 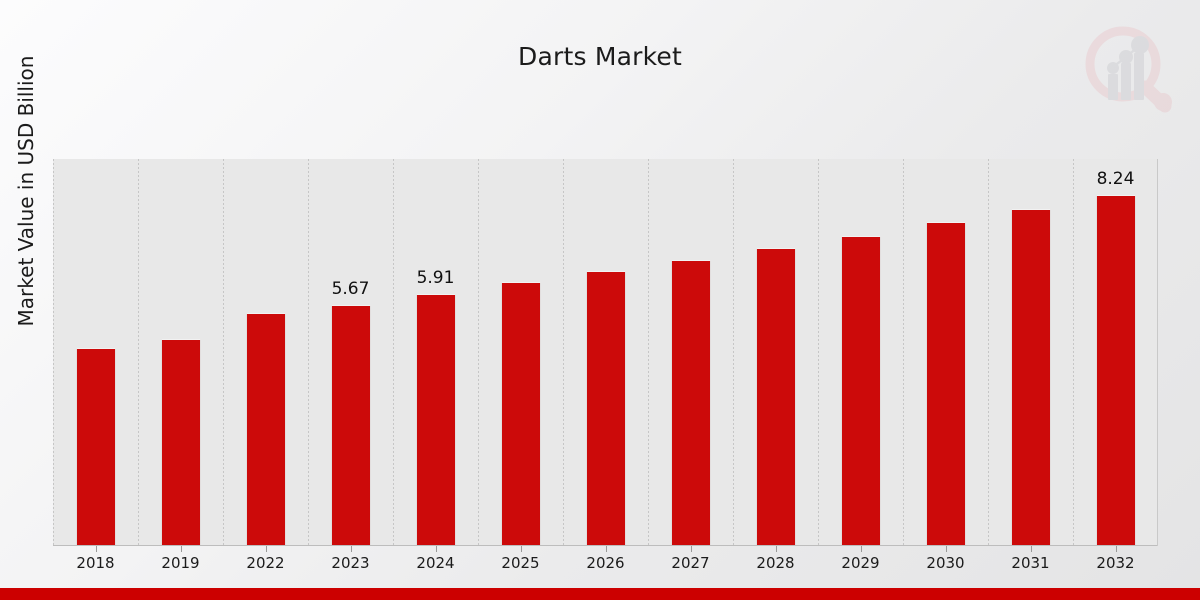 I want to click on market-research-magnifier-logo-icon, so click(x=1127, y=68).